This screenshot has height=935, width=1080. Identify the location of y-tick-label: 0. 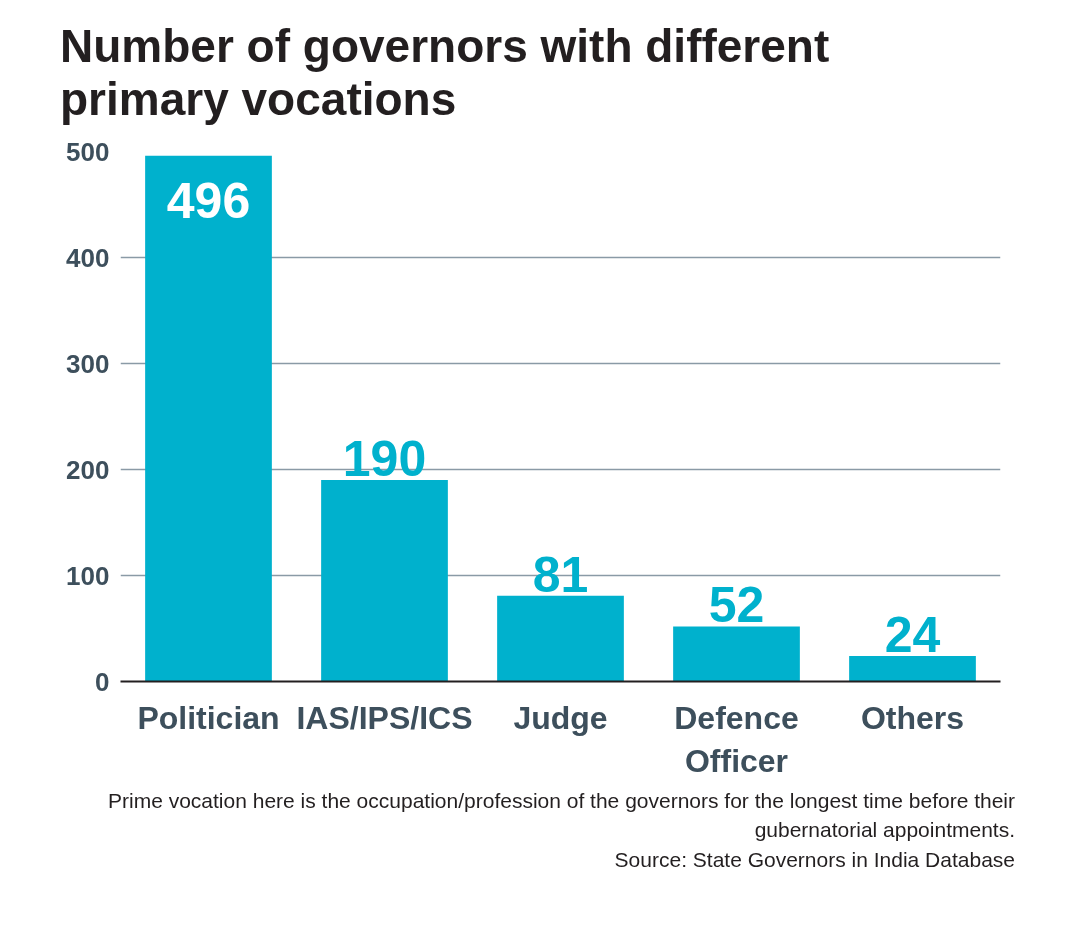
(102, 681).